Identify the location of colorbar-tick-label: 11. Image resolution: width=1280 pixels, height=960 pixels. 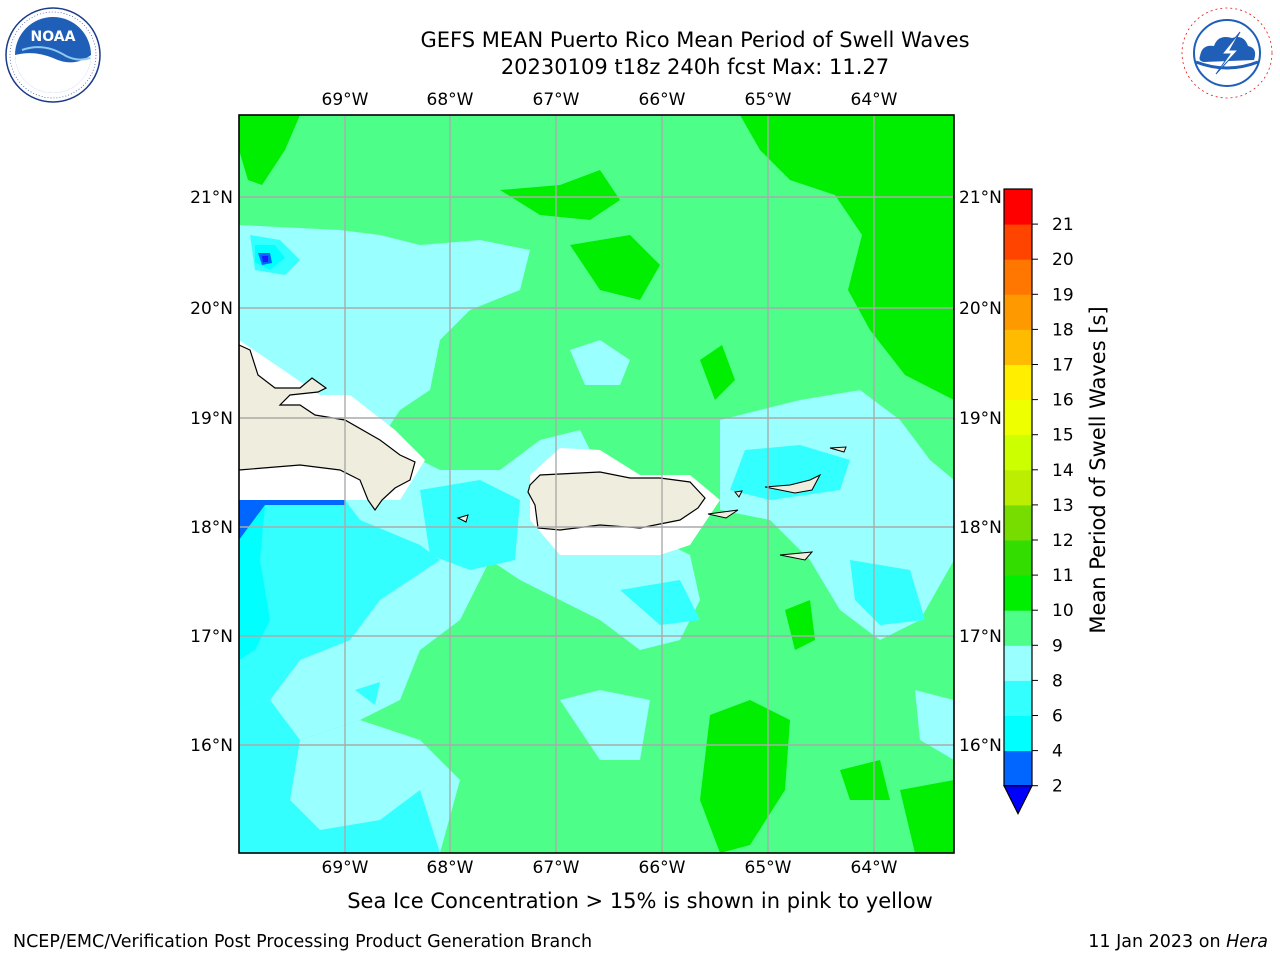
(1063, 576).